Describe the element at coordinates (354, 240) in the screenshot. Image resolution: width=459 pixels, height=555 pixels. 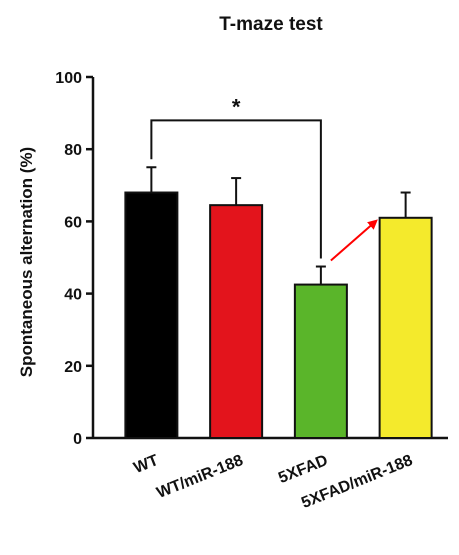
I see `annotation-arrow` at that location.